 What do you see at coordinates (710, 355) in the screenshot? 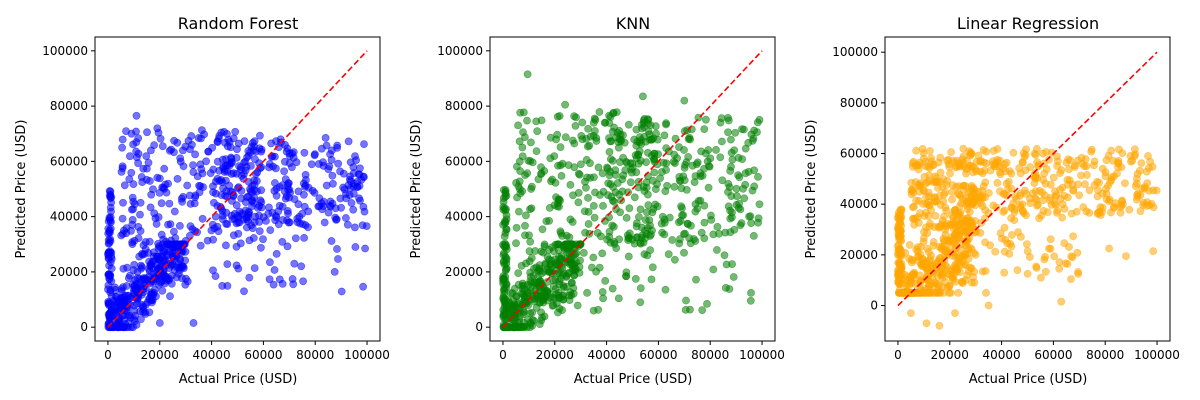
I see `x-tick-label: 80000` at bounding box center [710, 355].